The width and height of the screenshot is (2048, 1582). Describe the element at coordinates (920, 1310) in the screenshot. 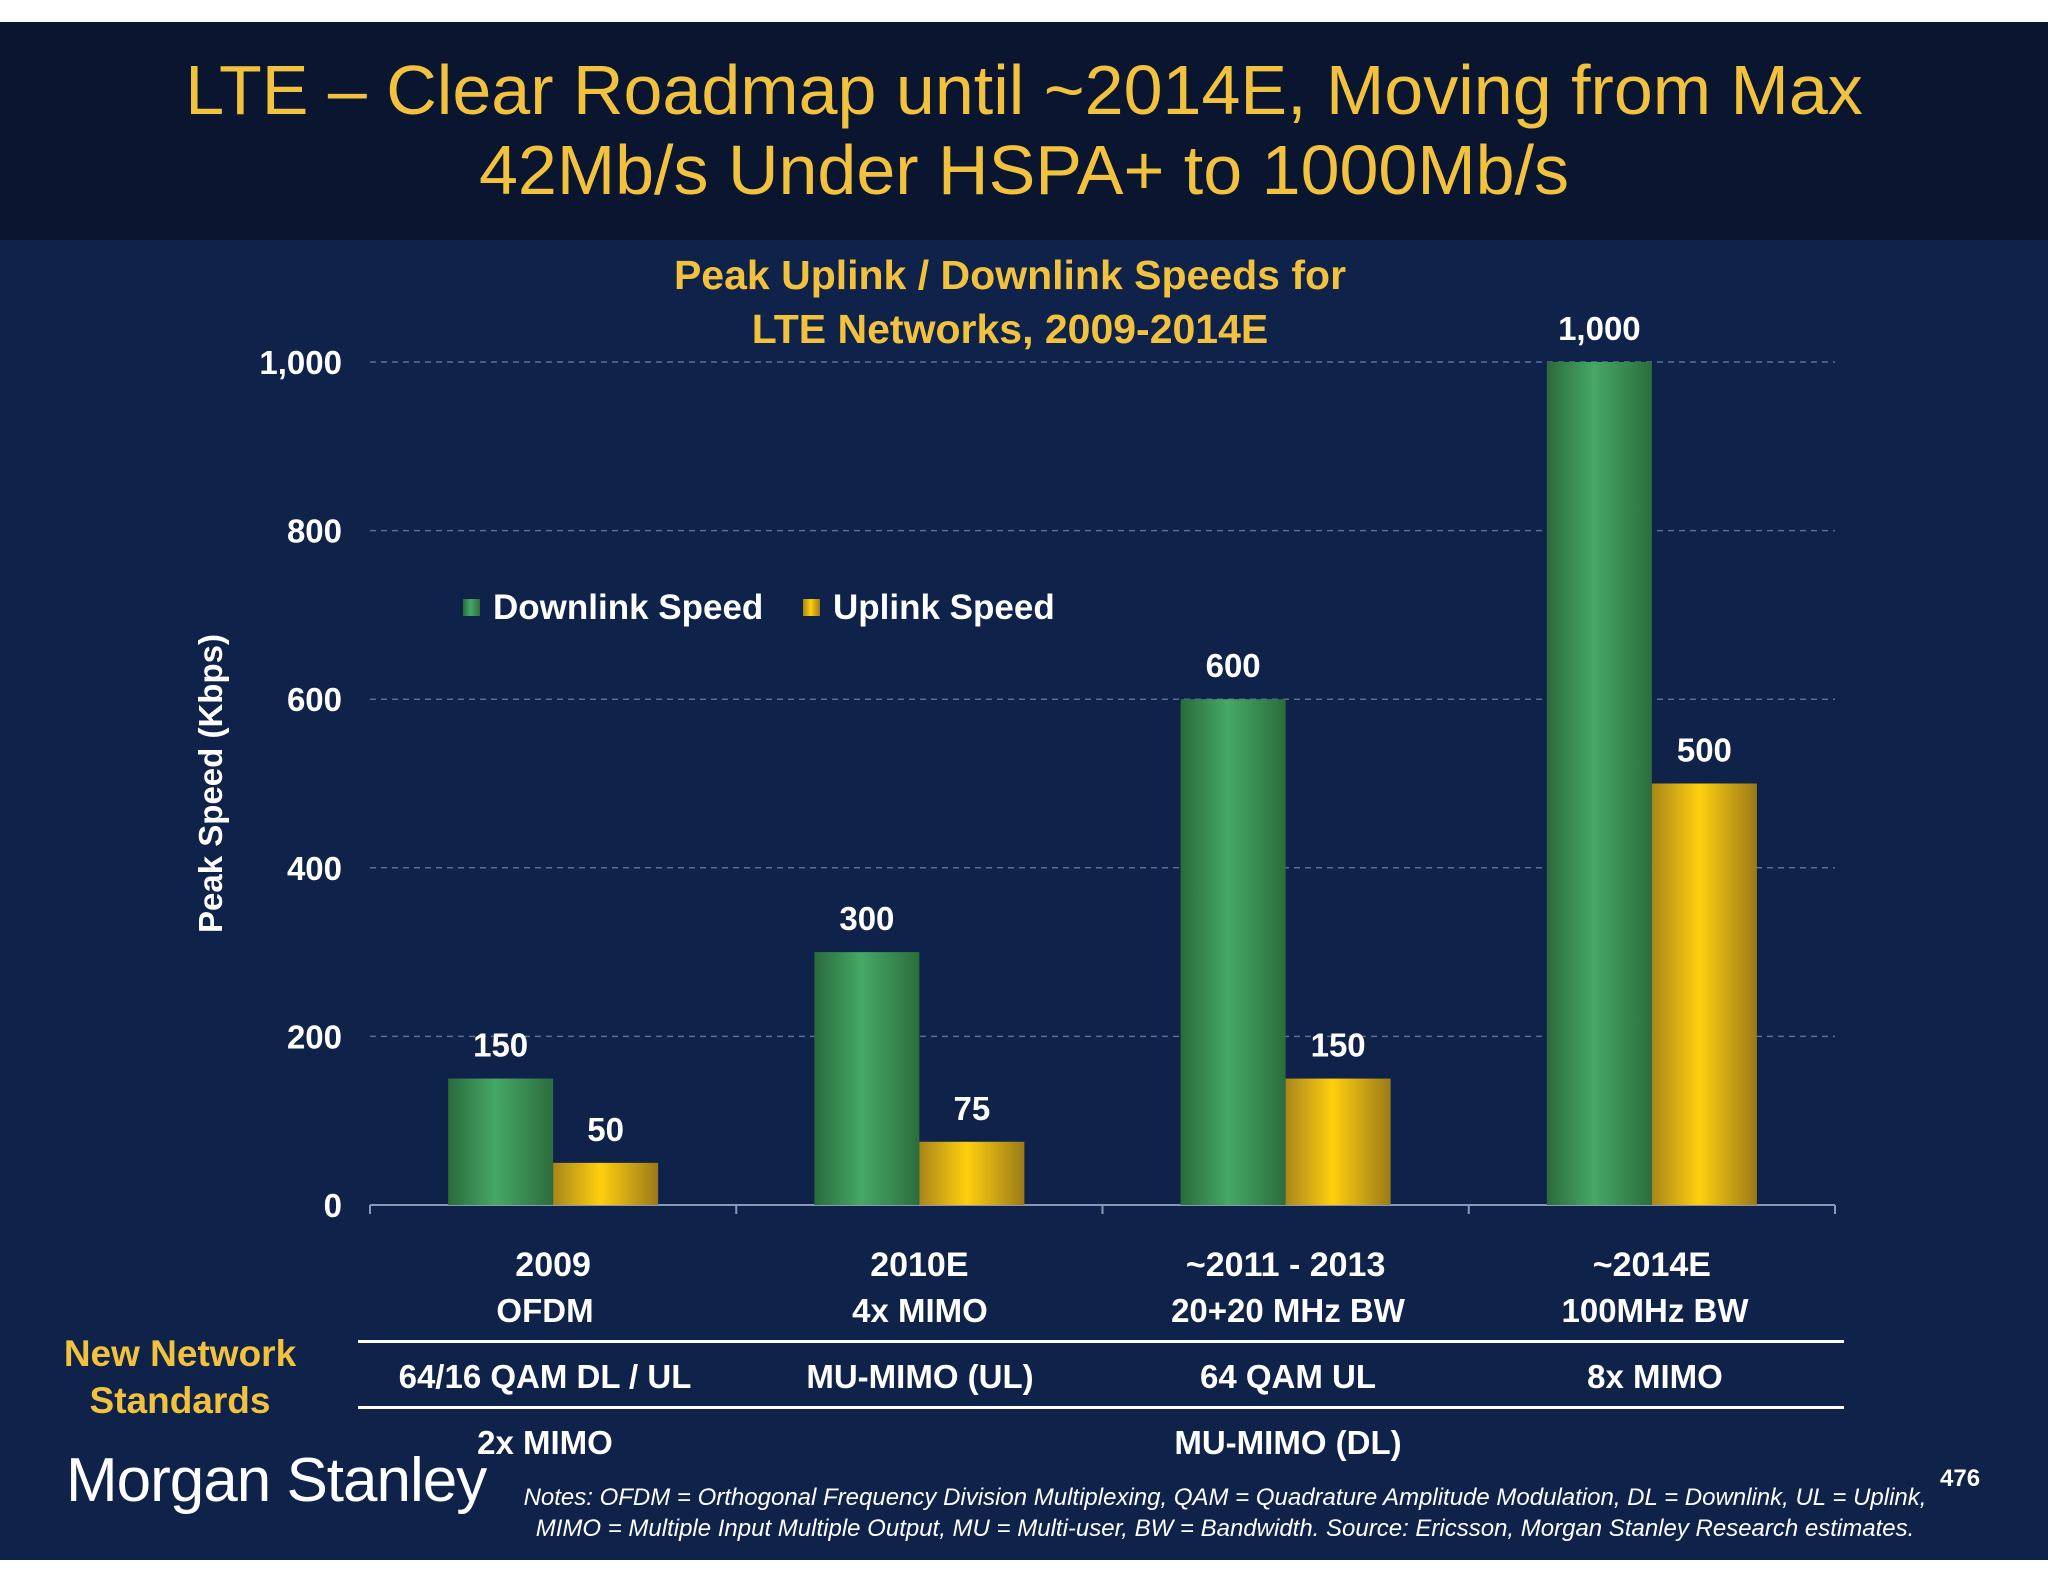

I see `standards-cell: 4x MIMO` at that location.